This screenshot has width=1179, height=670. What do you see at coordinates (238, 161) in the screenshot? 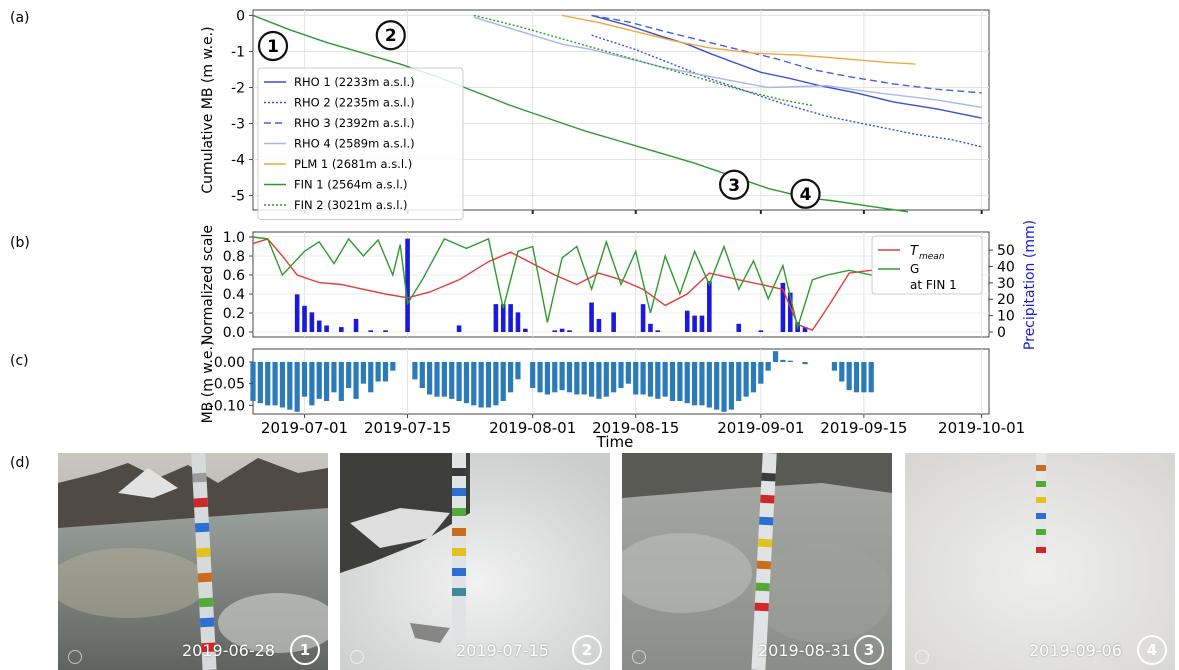
I see `panel-a-ytick-label: -4` at bounding box center [238, 161].